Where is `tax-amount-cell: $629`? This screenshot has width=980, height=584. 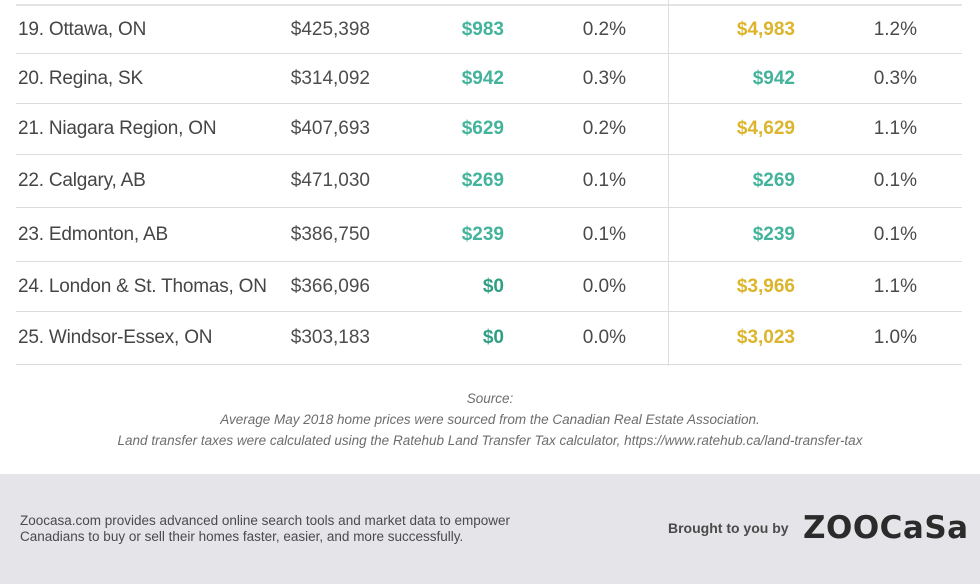
tax-amount-cell: $629 is located at coordinates (482, 128).